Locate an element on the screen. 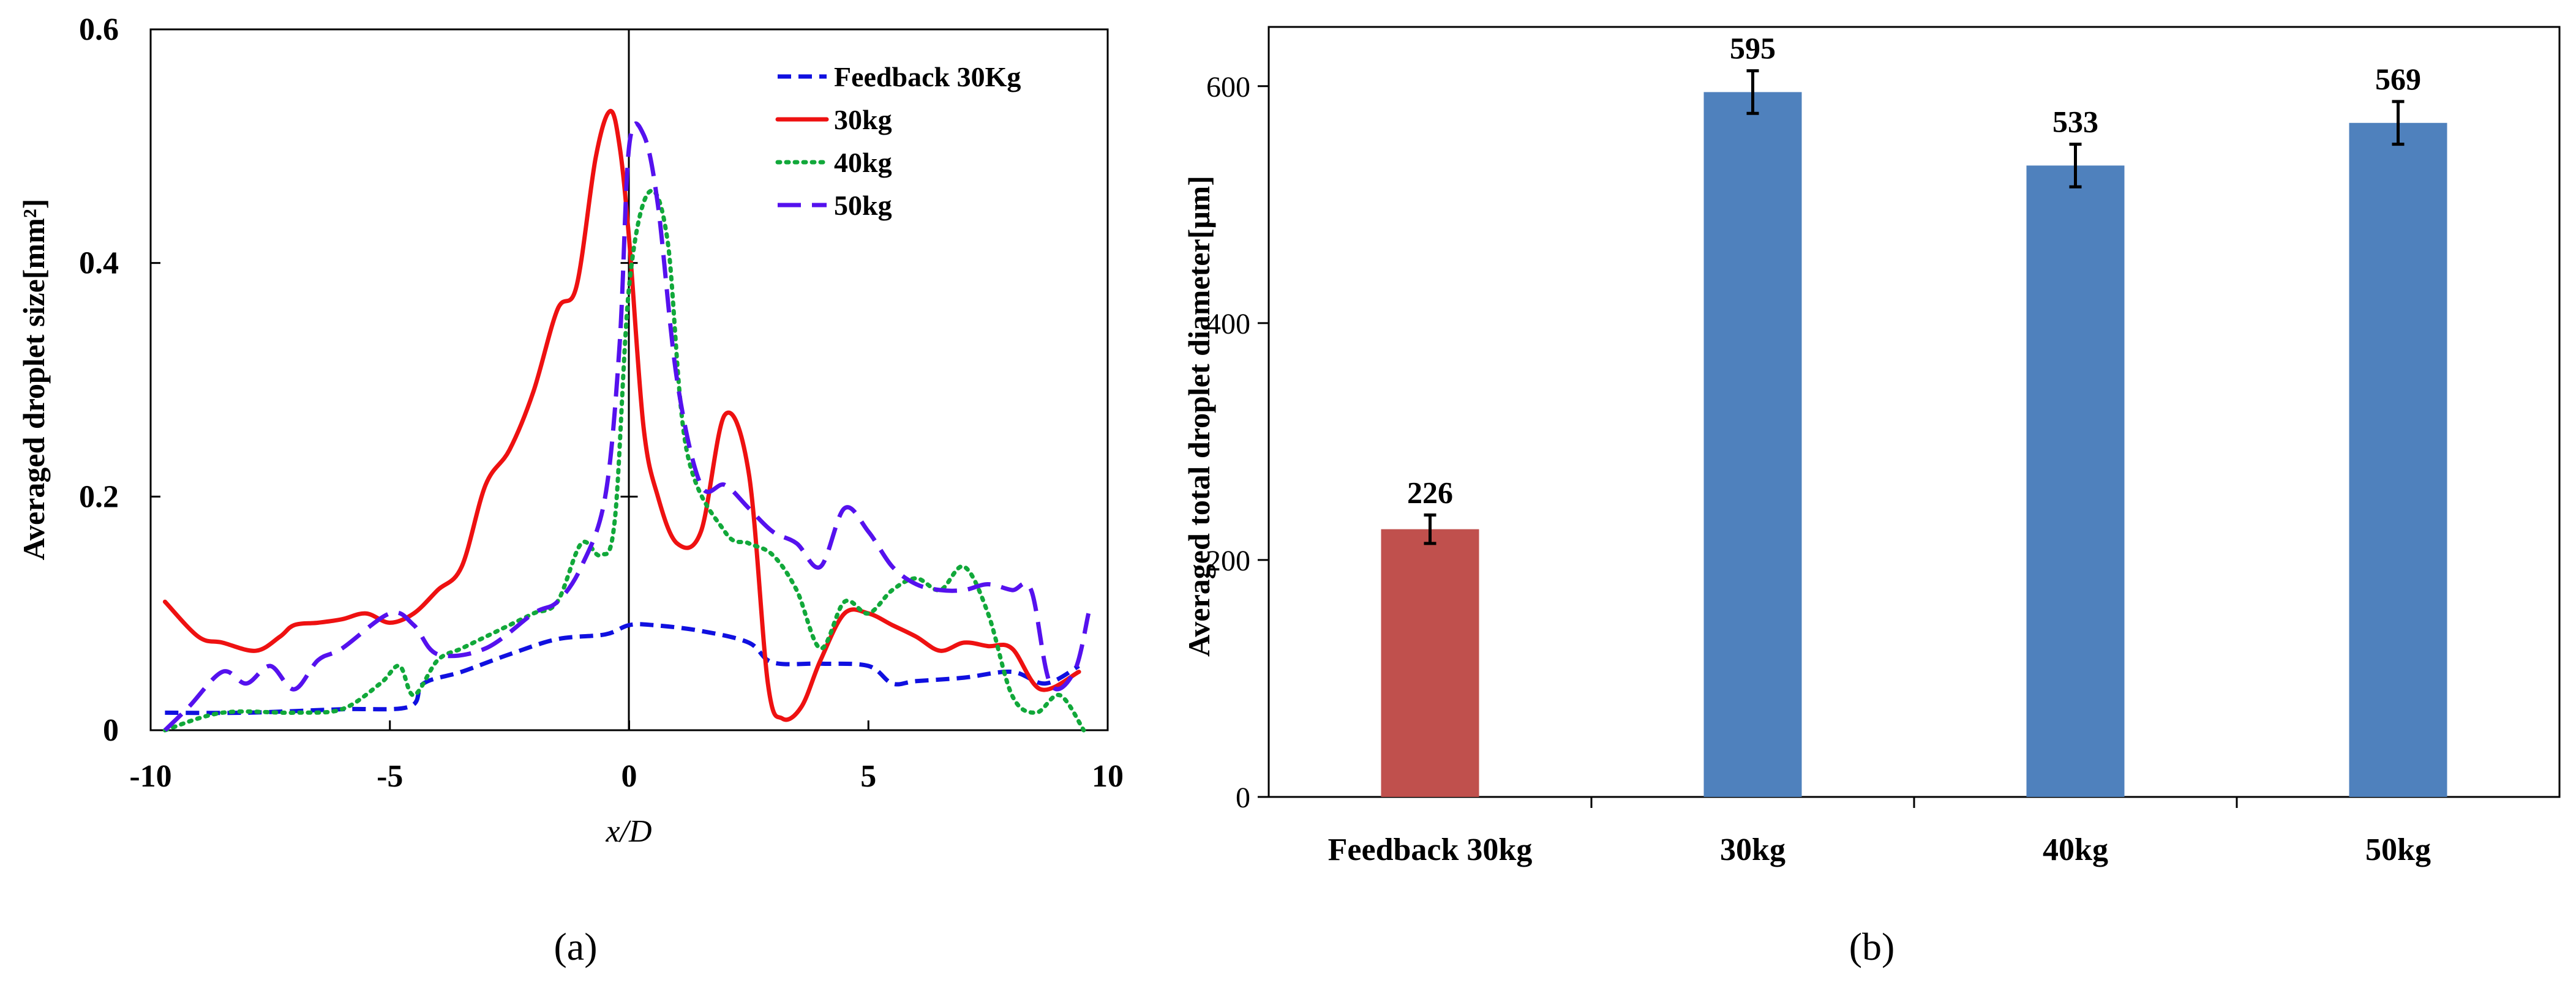  legend-label: Feedback 30Kg is located at coordinates (927, 76).